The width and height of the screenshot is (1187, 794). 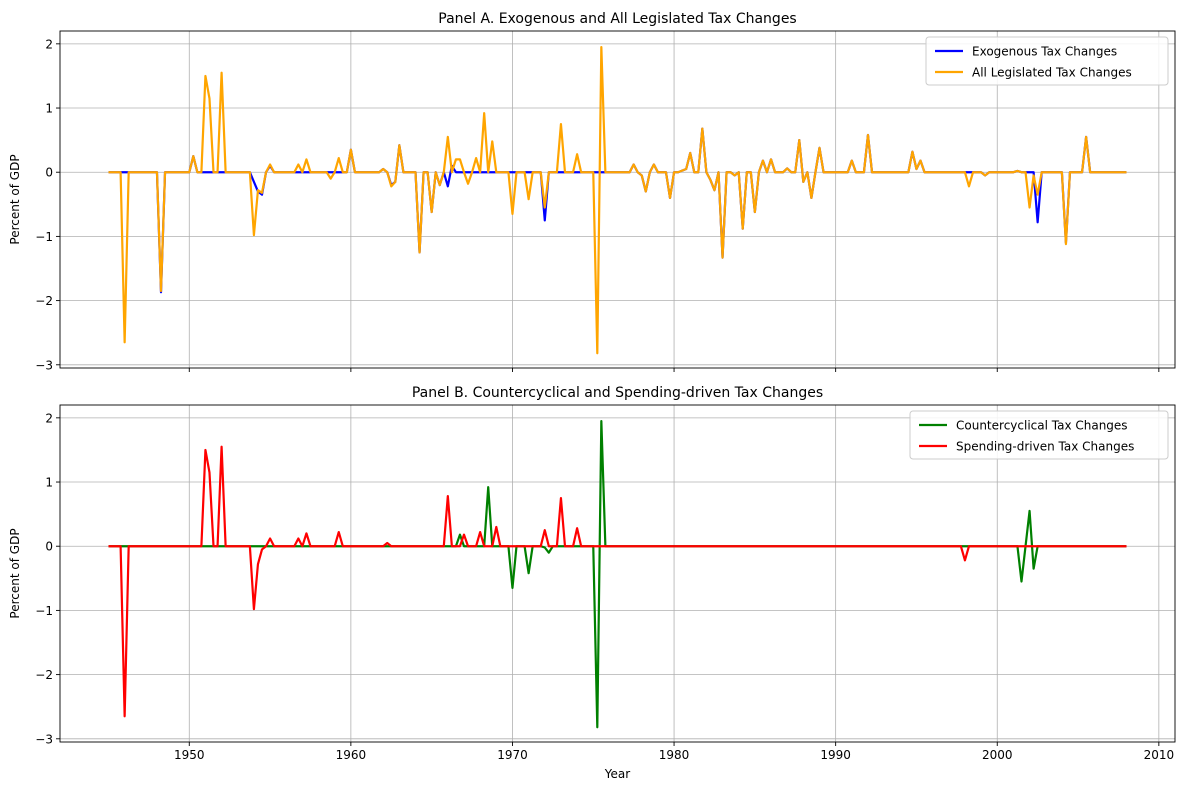 What do you see at coordinates (189, 755) in the screenshot?
I see `x-tick-label: 1950` at bounding box center [189, 755].